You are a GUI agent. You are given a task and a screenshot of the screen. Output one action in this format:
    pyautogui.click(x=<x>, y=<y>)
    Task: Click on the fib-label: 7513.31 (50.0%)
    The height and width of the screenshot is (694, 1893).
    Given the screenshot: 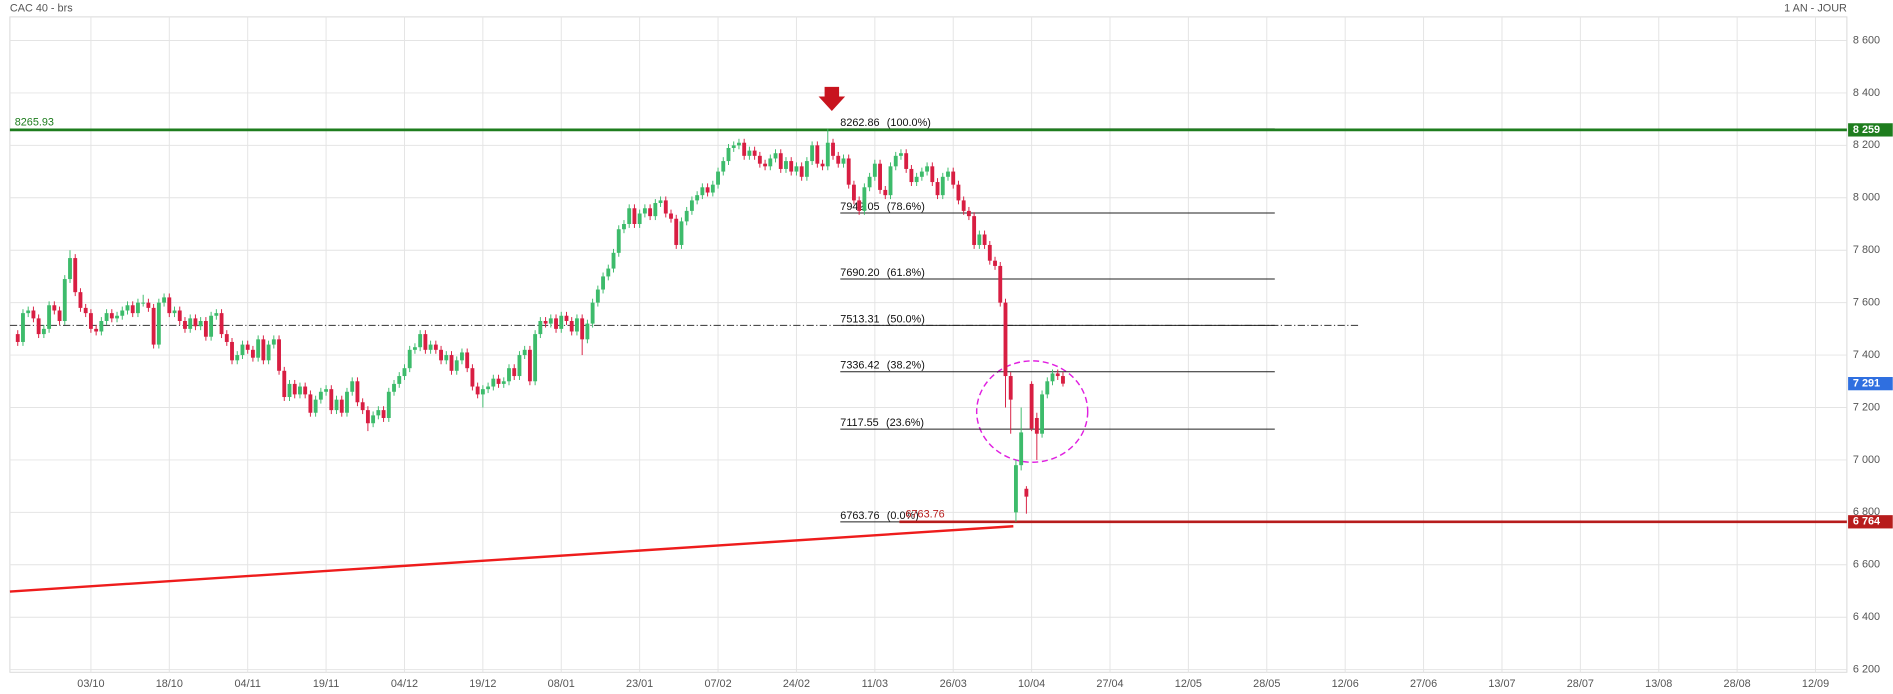 What is the action you would take?
    pyautogui.click(x=882, y=319)
    